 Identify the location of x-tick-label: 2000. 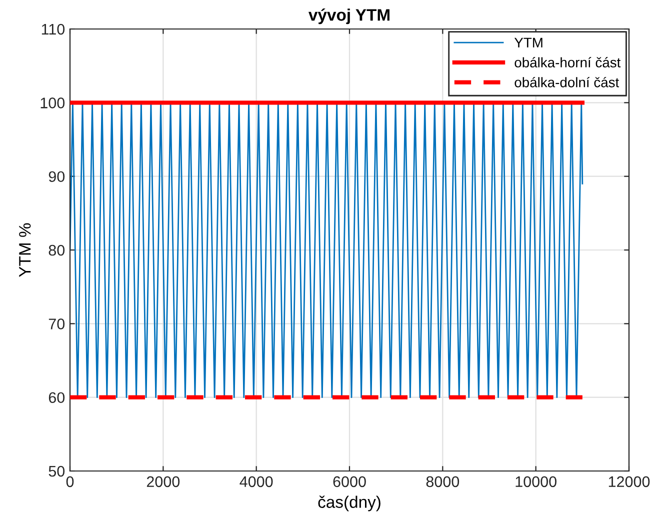
(163, 482).